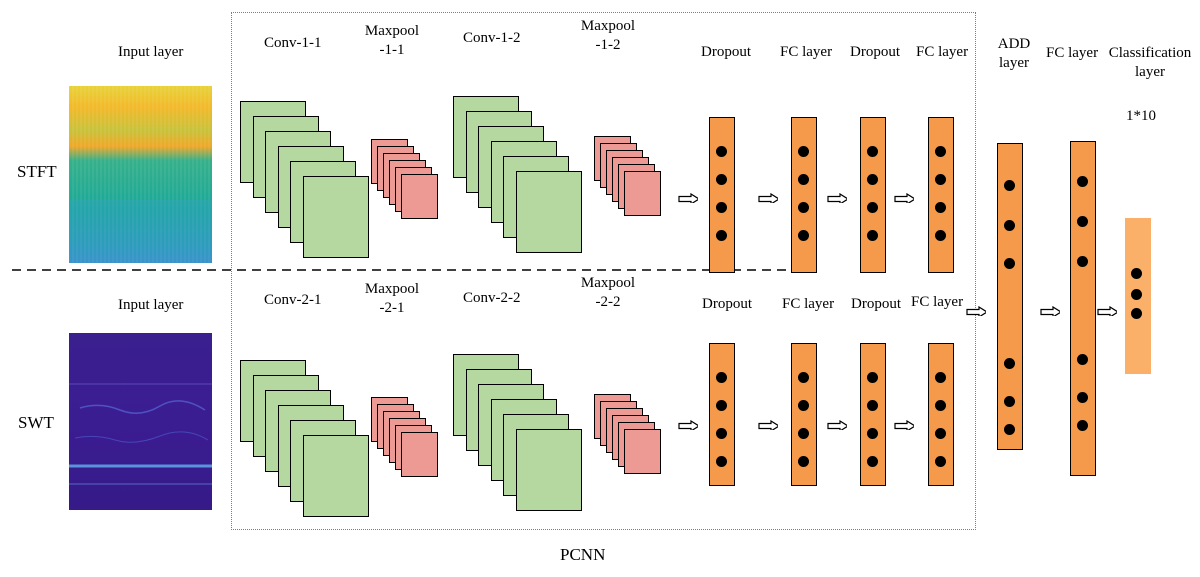  What do you see at coordinates (1107, 311) in the screenshot?
I see `arrow-to-classification` at bounding box center [1107, 311].